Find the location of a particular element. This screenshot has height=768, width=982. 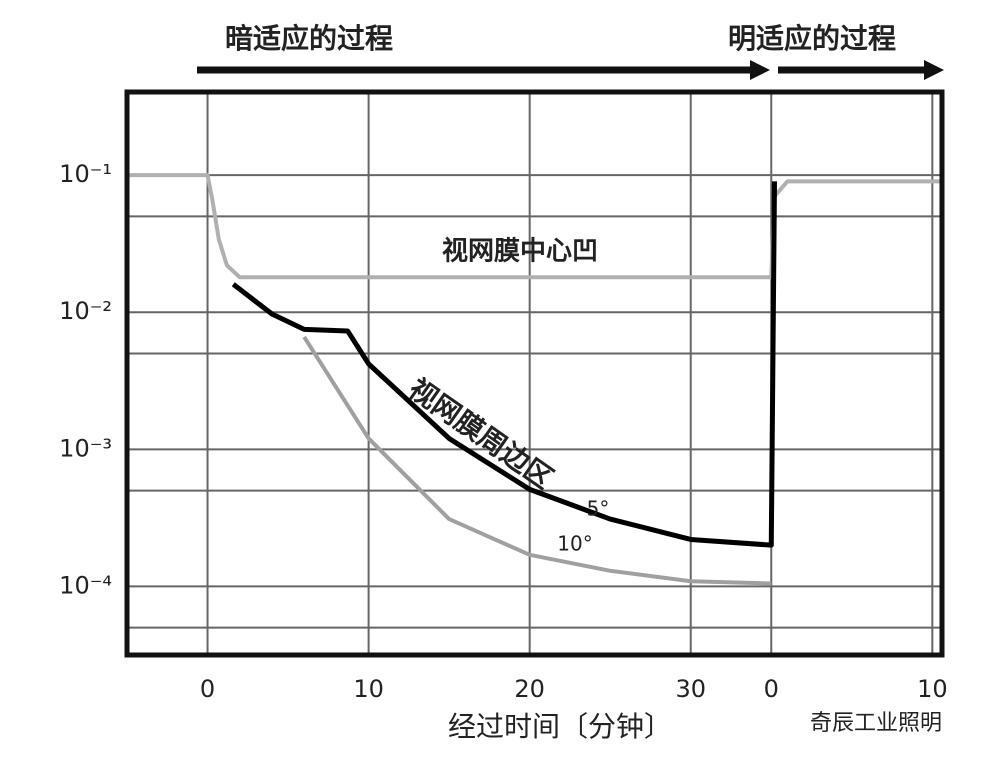

series-label: 10° is located at coordinates (574, 544).